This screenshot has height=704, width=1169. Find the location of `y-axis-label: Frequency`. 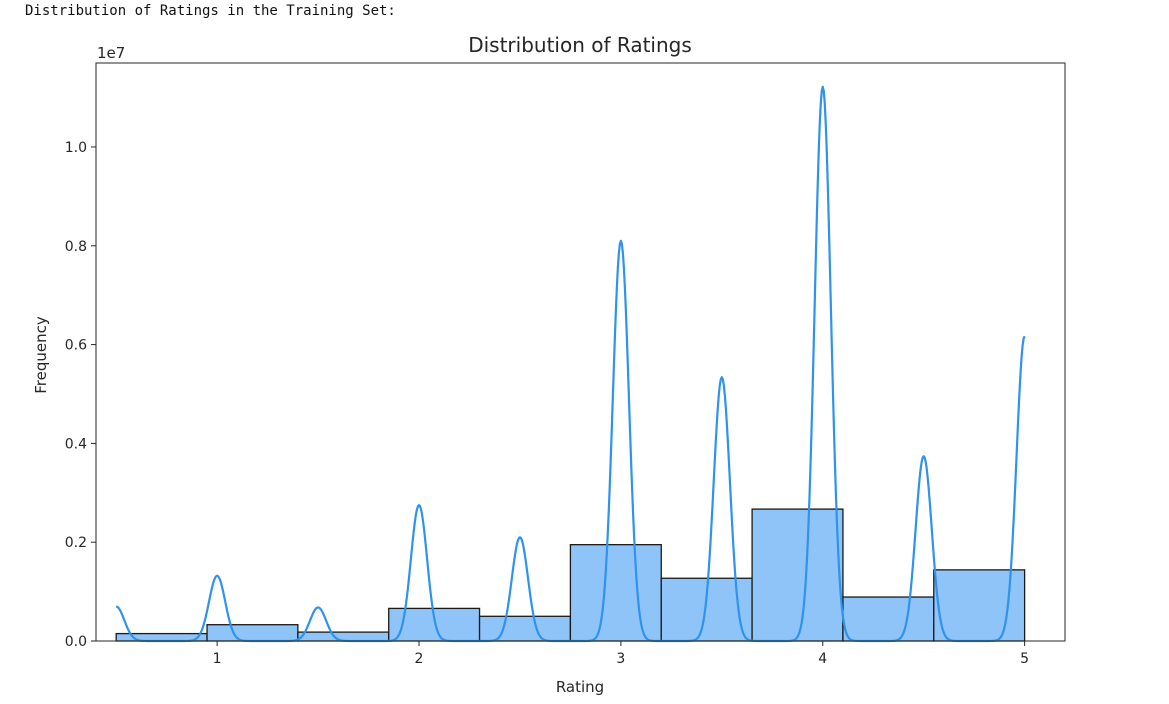

y-axis-label: Frequency is located at coordinates (41, 355).